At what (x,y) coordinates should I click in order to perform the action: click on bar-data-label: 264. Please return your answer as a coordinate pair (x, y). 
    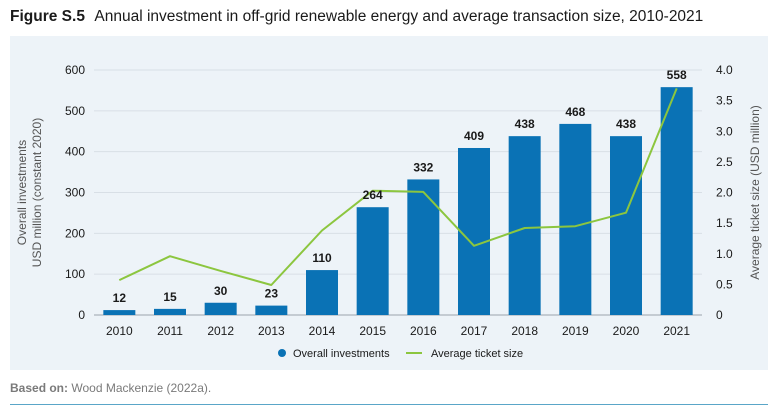
    Looking at the image, I should click on (373, 195).